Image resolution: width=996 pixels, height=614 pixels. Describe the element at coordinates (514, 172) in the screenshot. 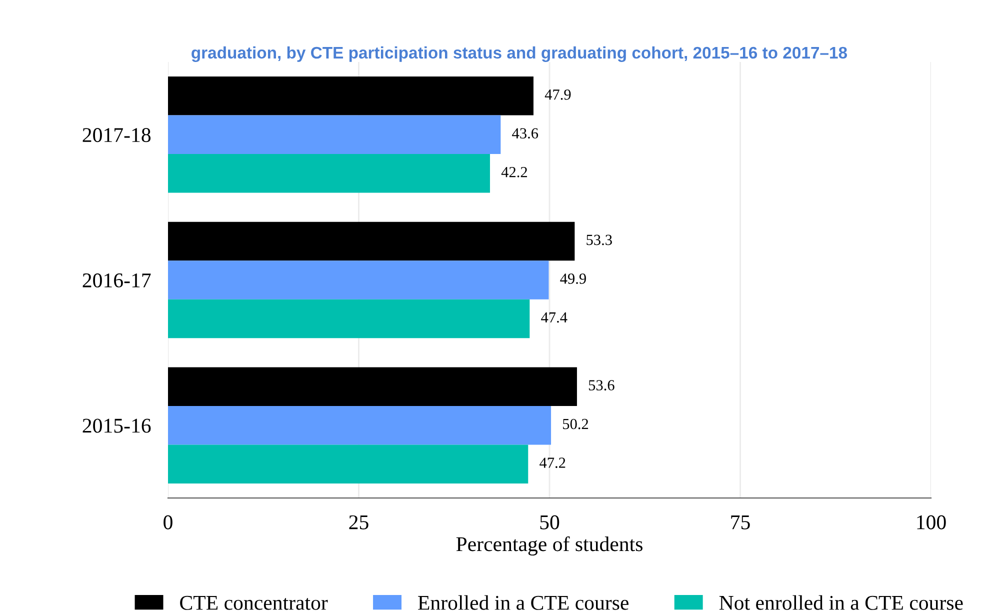

I see `data-label: 42.2` at that location.